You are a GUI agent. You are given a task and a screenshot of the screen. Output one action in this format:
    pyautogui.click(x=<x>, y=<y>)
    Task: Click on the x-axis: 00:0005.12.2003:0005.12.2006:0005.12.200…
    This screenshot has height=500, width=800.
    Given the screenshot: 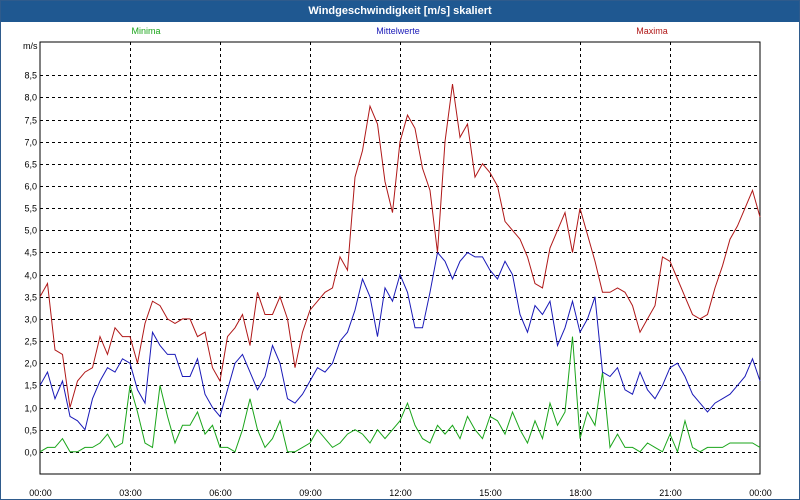 What is the action you would take?
    pyautogui.click(x=400, y=493)
    